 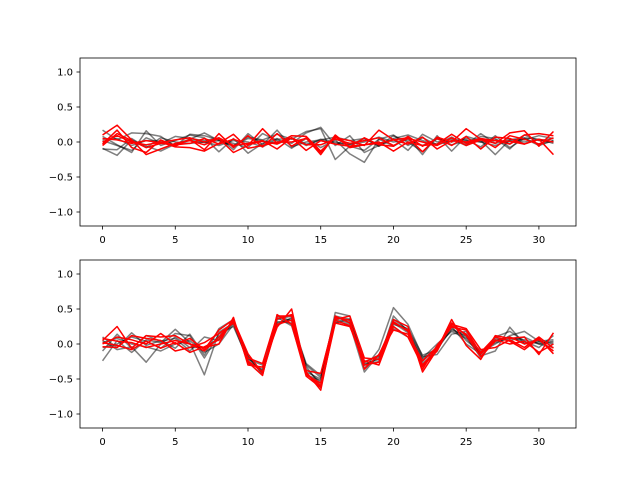 What do you see at coordinates (61, 213) in the screenshot?
I see `top-y-tick-label-0: −1.0` at bounding box center [61, 213].